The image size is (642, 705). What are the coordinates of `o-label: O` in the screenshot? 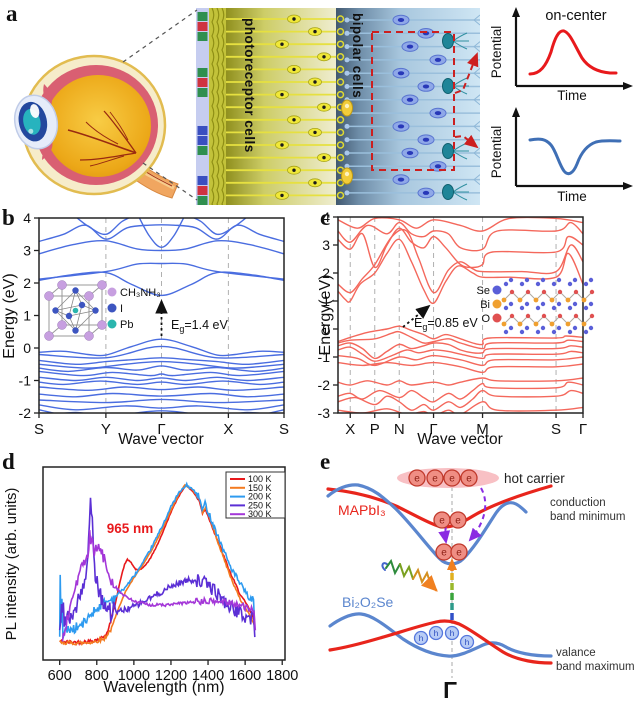 It's located at (485, 319).